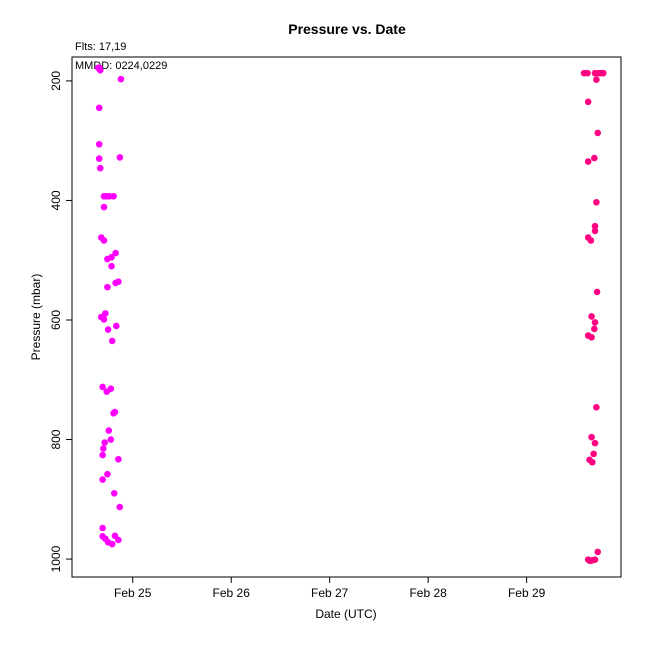 The width and height of the screenshot is (650, 650). Describe the element at coordinates (56, 320) in the screenshot. I see `y-tick-label: 600` at that location.